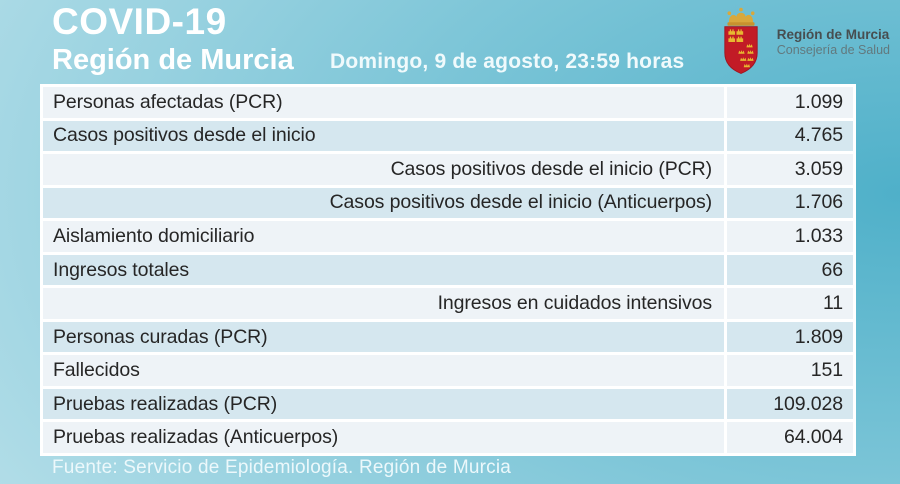 The height and width of the screenshot is (484, 900). I want to click on row-value: 64.004, so click(790, 438).